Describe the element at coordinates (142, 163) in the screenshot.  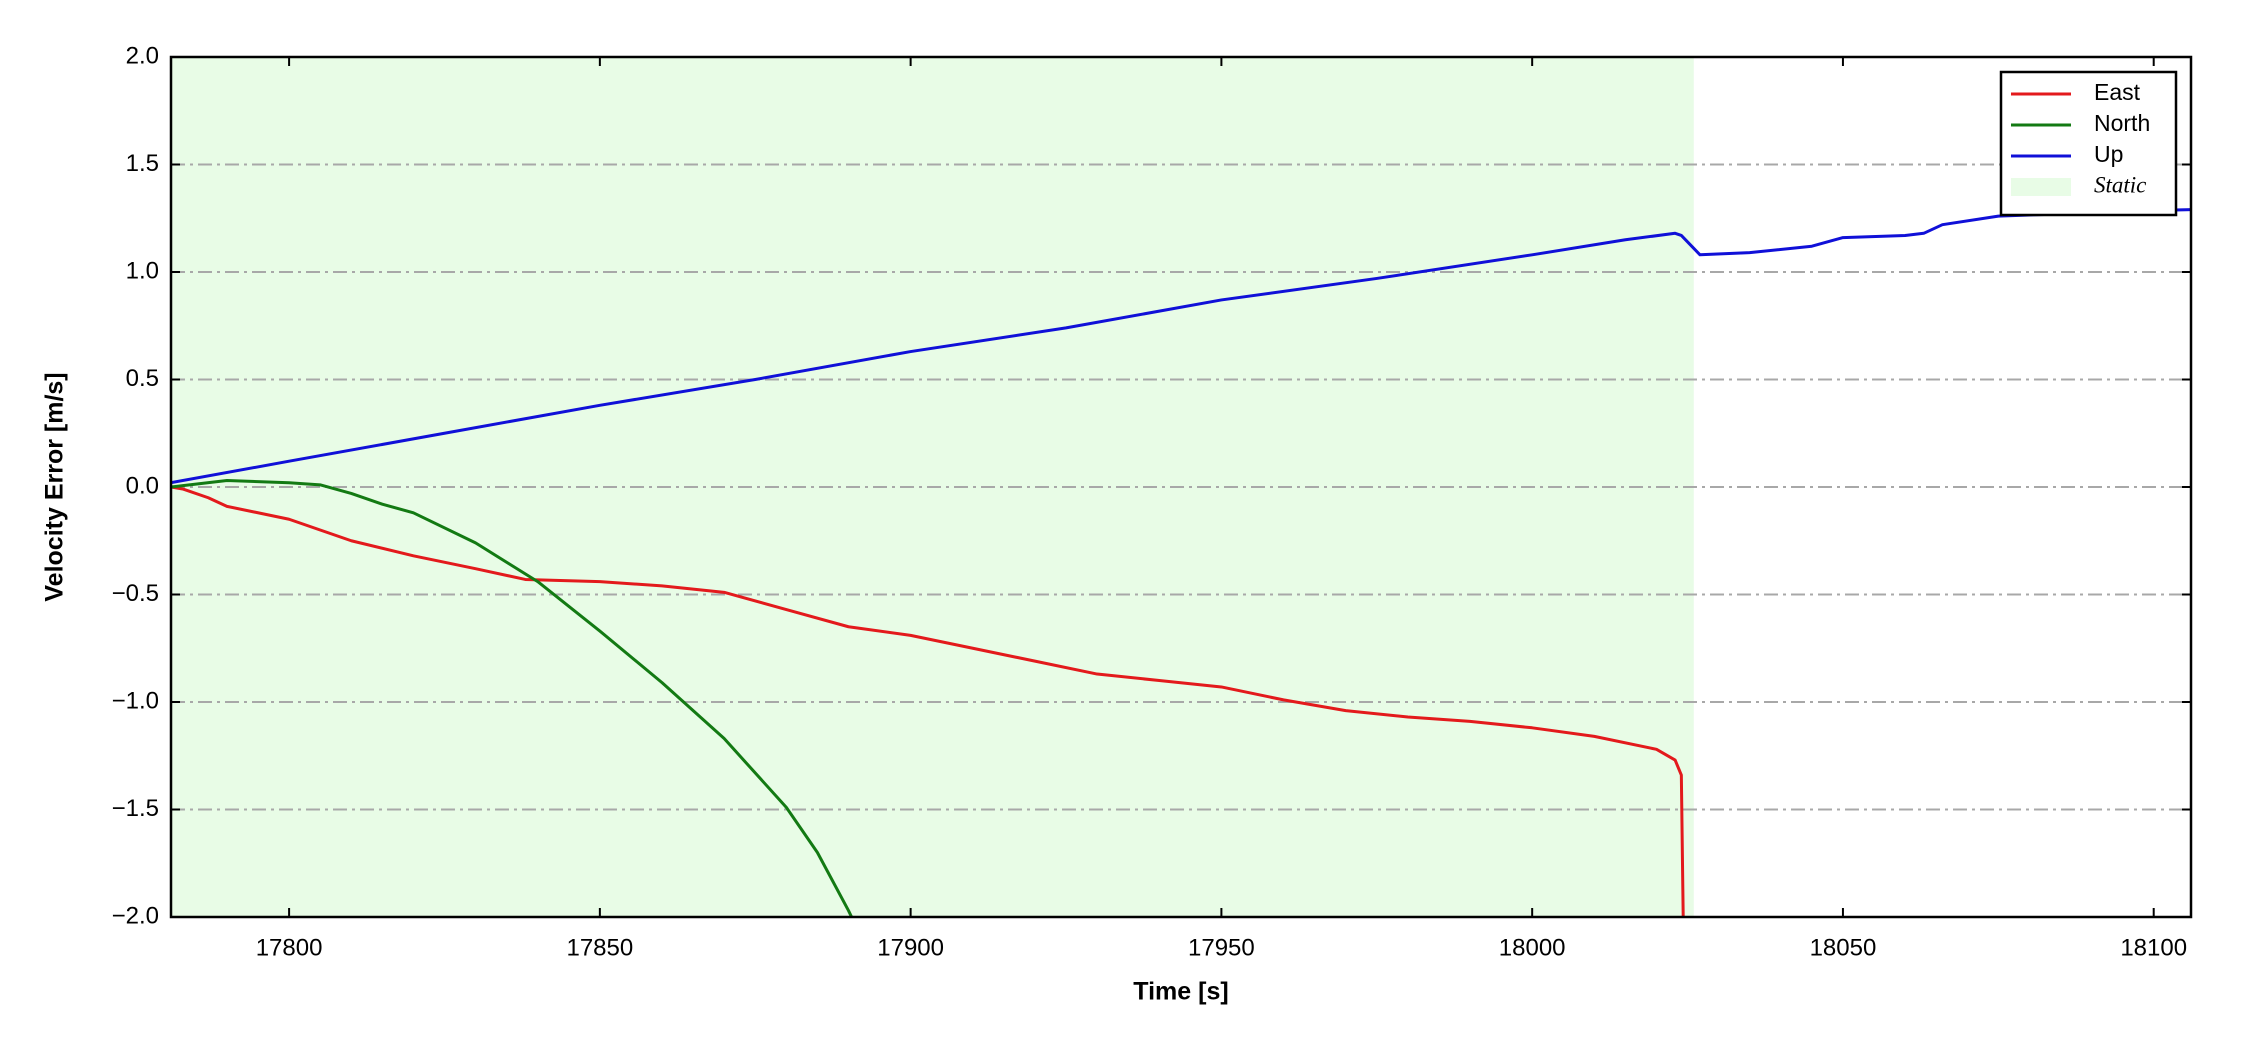
I see `y-tick-label: 1.5` at that location.